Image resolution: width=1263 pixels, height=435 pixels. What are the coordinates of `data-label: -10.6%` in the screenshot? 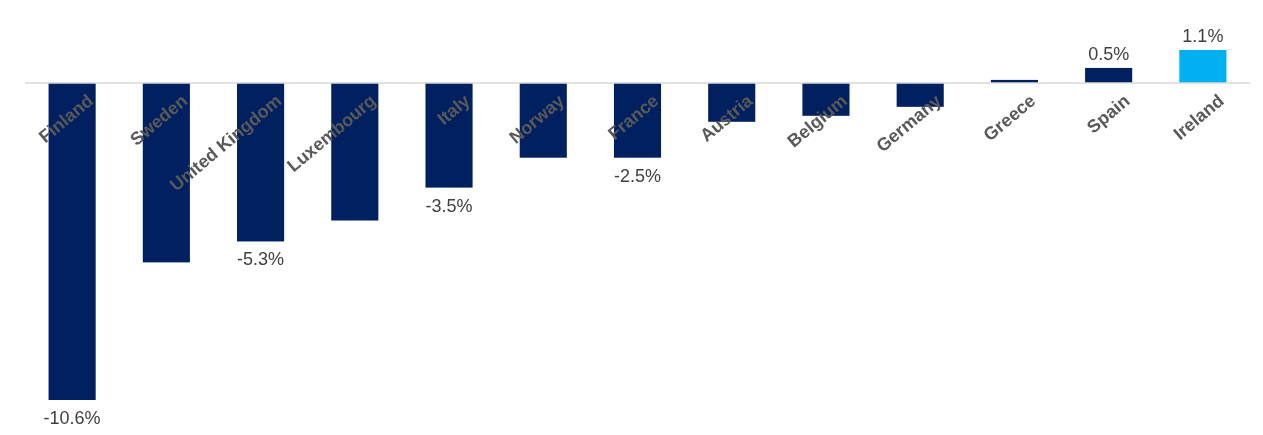 It's located at (72, 418).